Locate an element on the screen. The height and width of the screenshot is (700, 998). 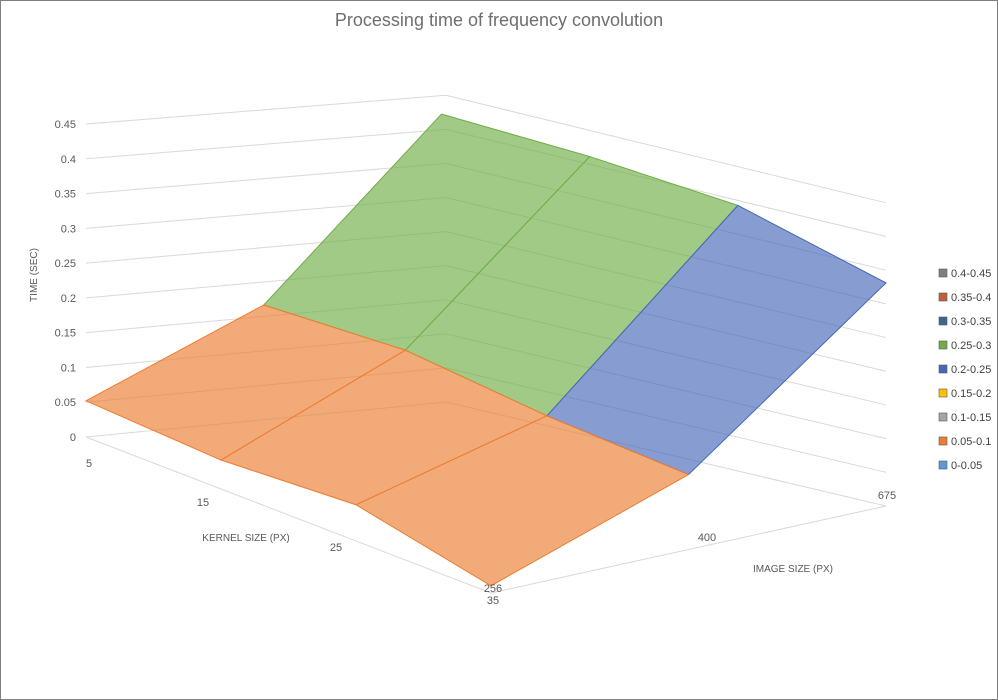
kernel-tick-label: 5 is located at coordinates (89, 464).